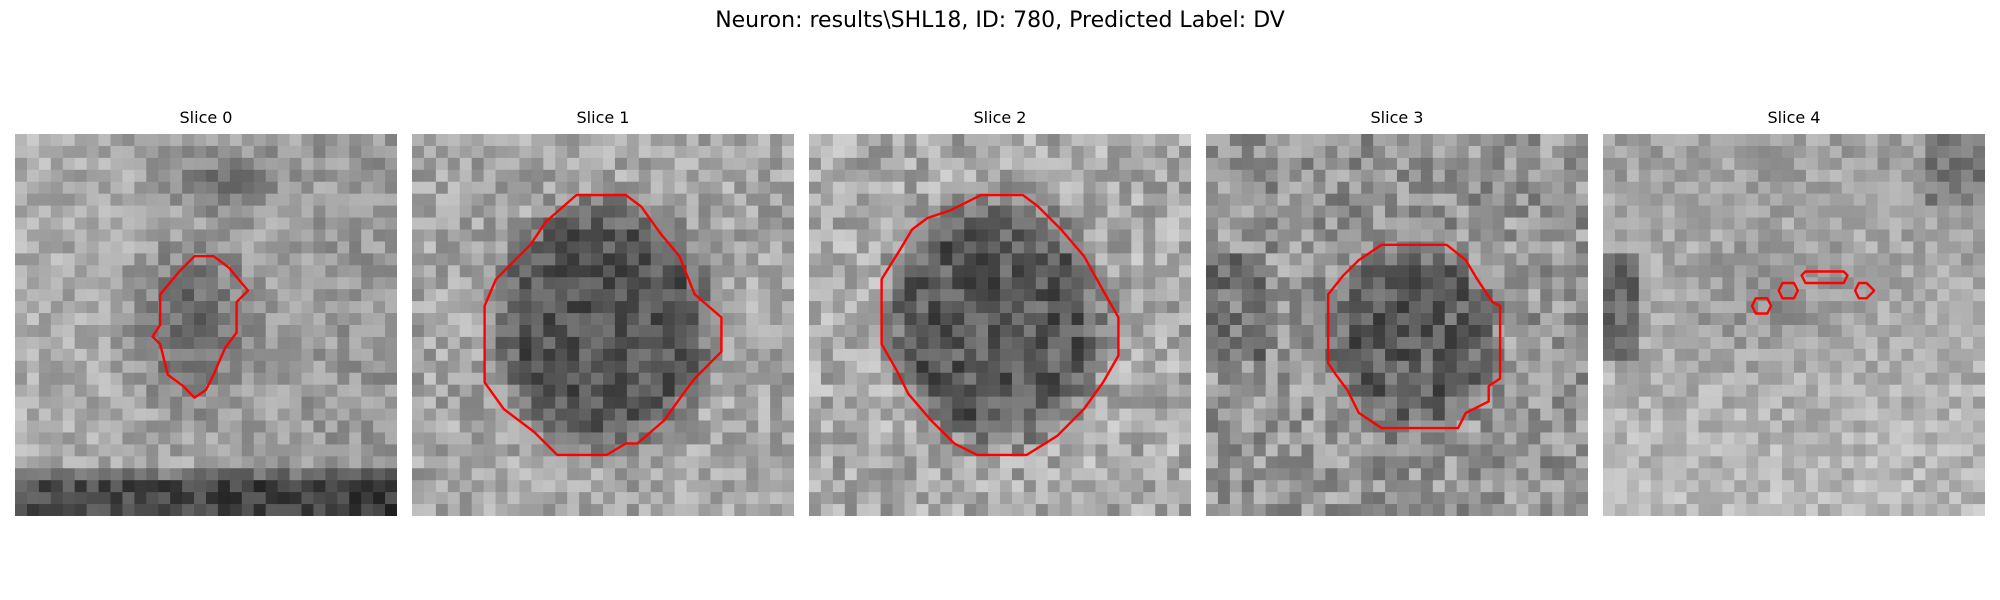 This screenshot has height=600, width=2000. I want to click on slice-0-micrograph, so click(206, 325).